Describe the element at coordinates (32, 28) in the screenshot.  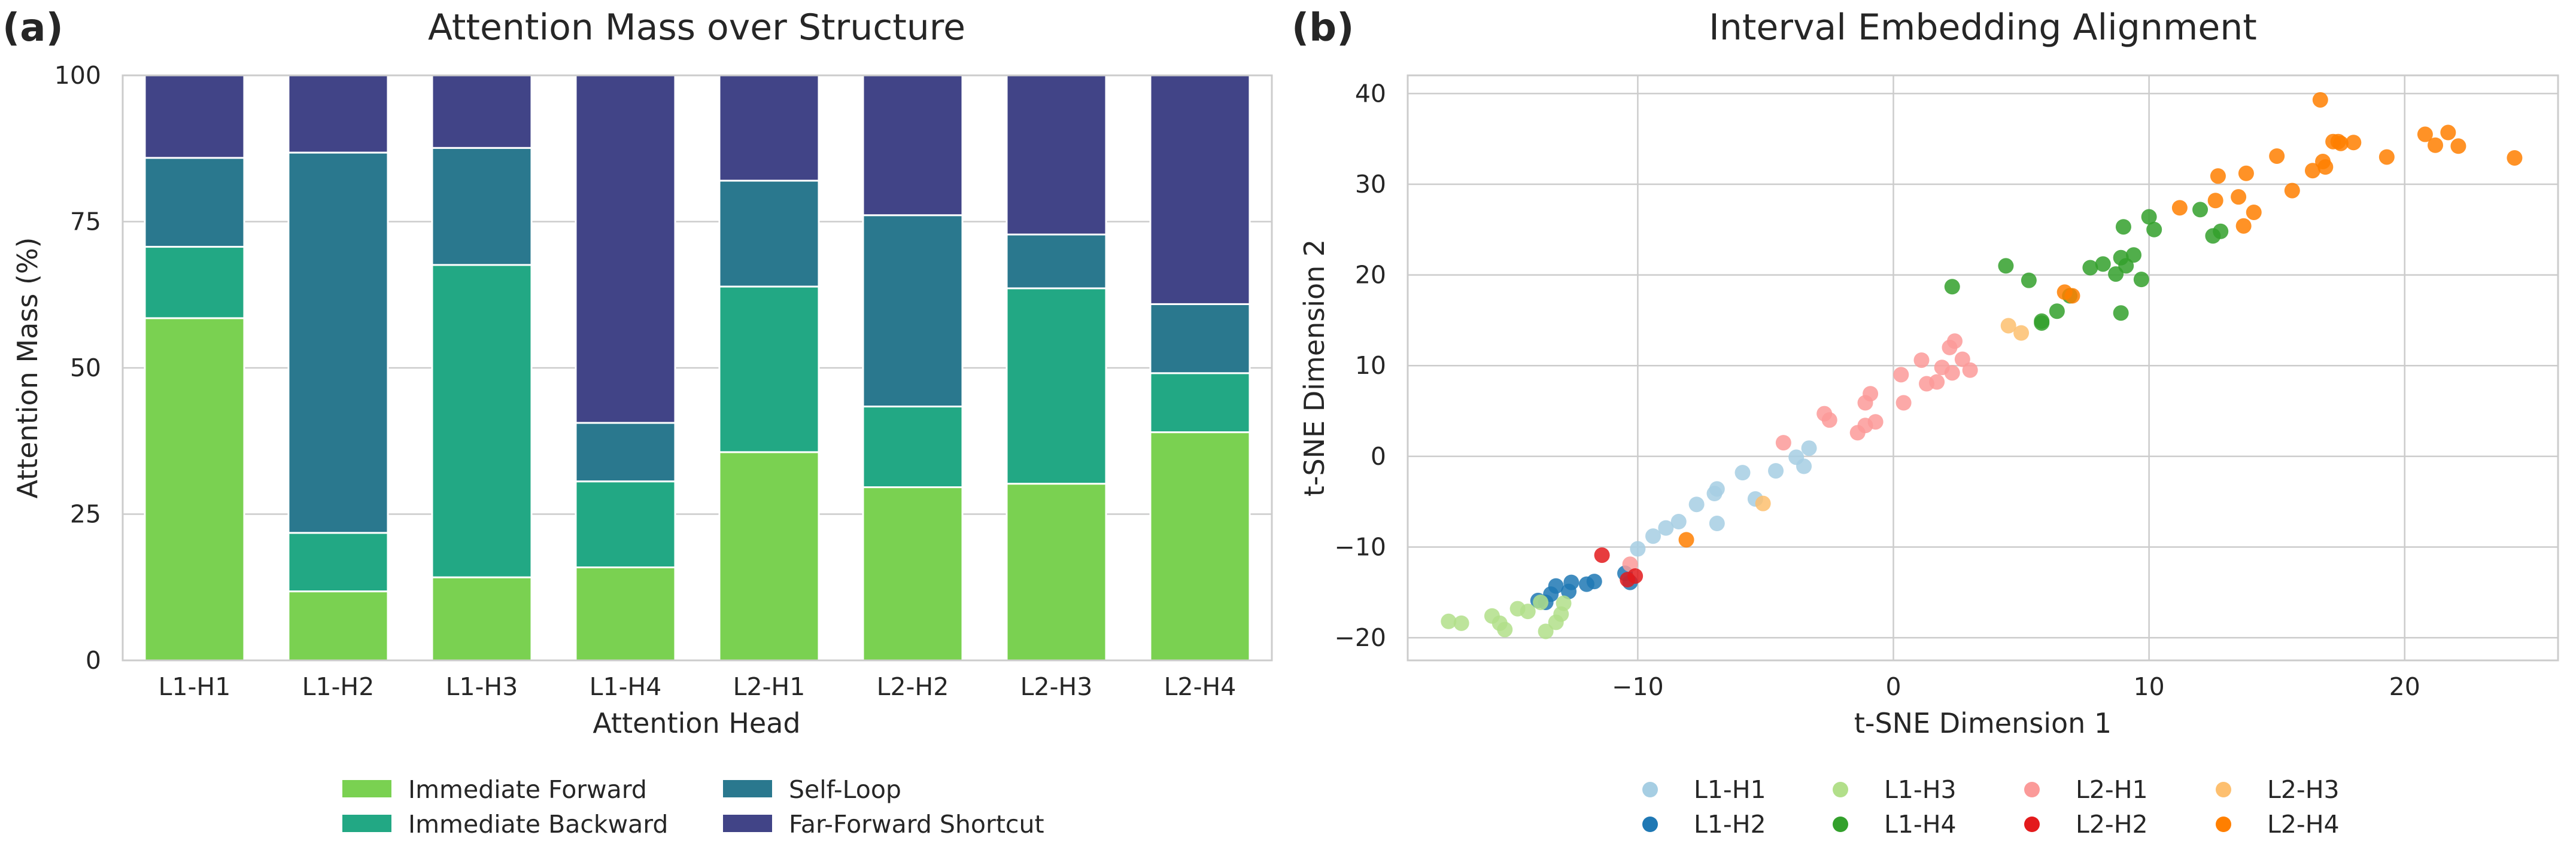
I see `panel-a-letter: (a)` at that location.